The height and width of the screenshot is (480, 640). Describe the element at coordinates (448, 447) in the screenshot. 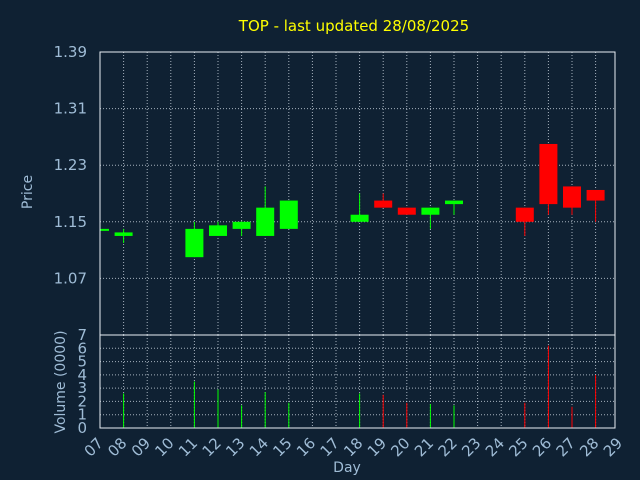

I see `day-tick-label: 22` at that location.